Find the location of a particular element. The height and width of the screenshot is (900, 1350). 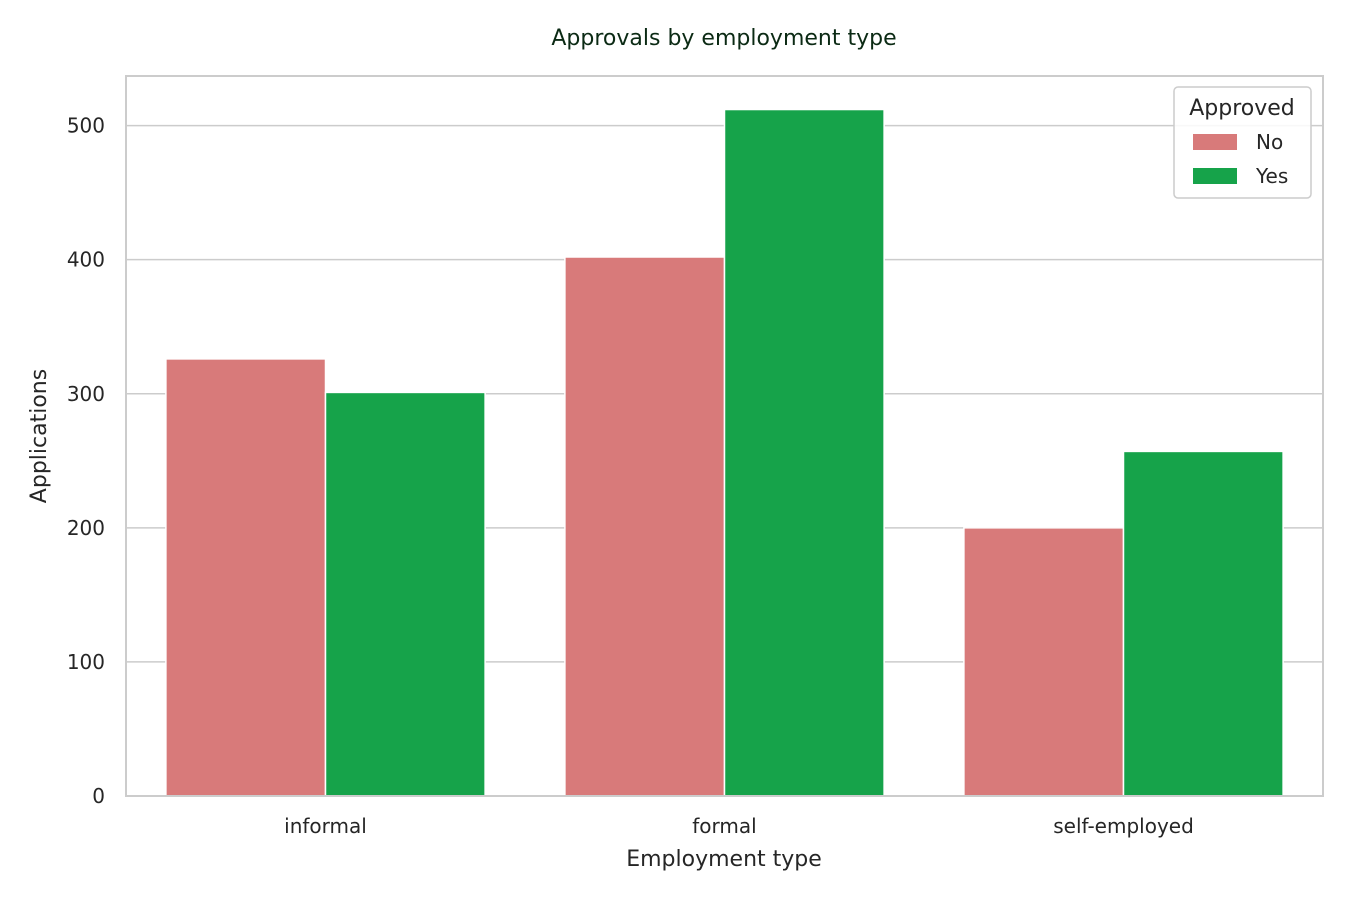

y-tick-label: 400 is located at coordinates (86, 260).